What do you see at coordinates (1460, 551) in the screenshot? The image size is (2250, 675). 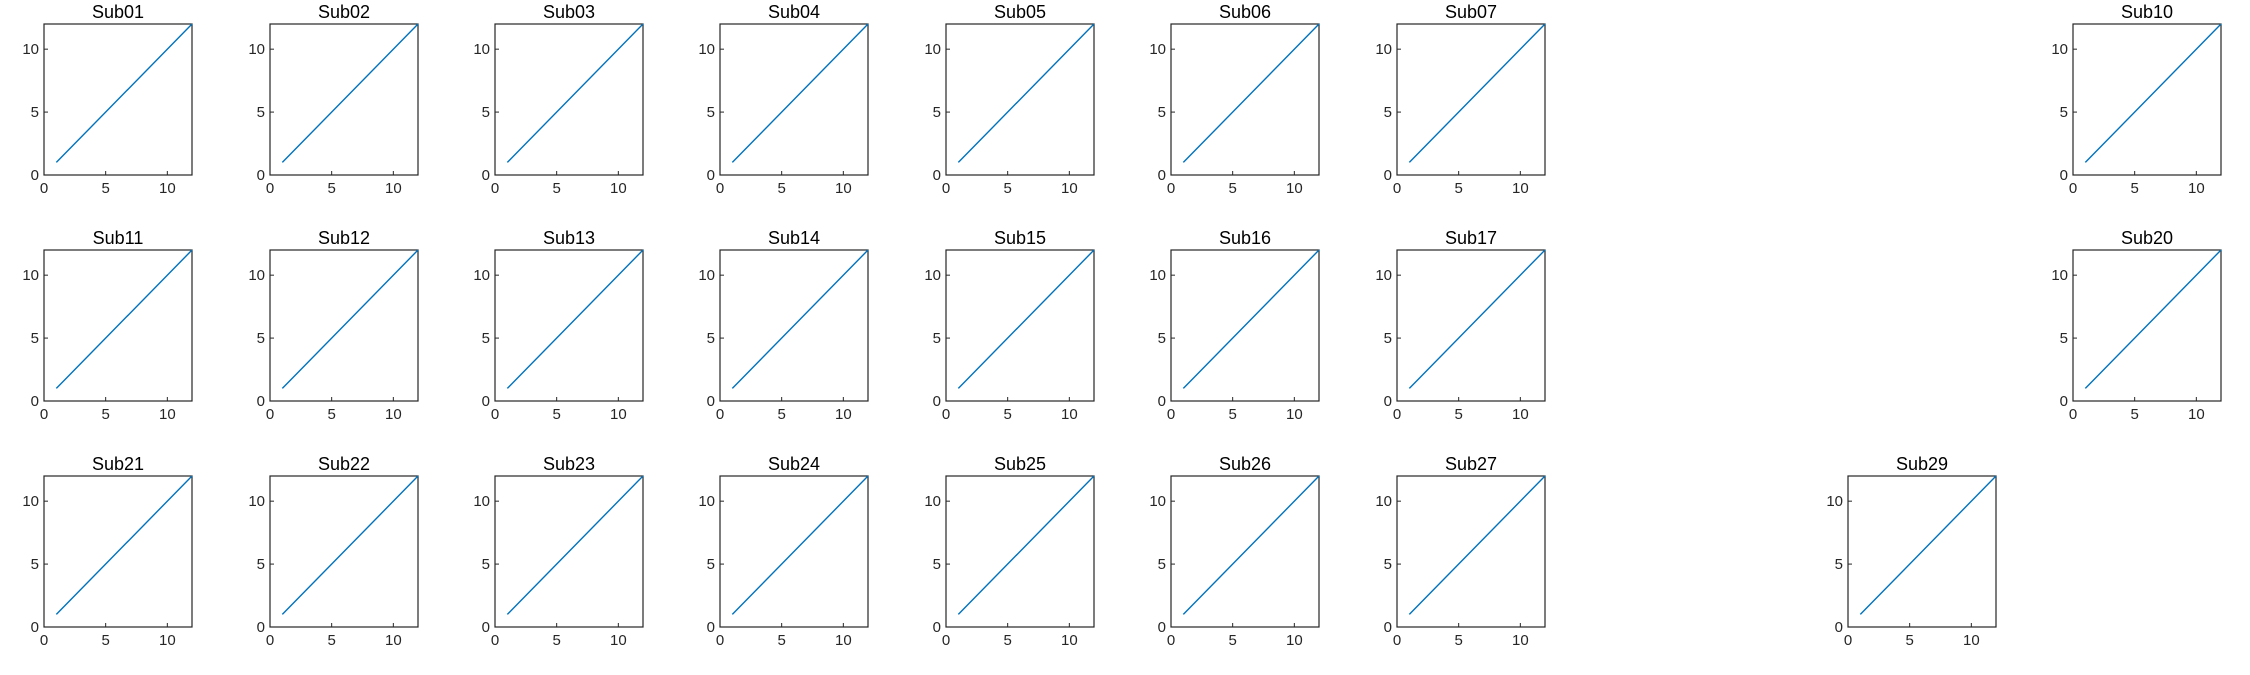 I see `subplot-sub27: Sub27 0 5 10 0 5 10` at bounding box center [1460, 551].